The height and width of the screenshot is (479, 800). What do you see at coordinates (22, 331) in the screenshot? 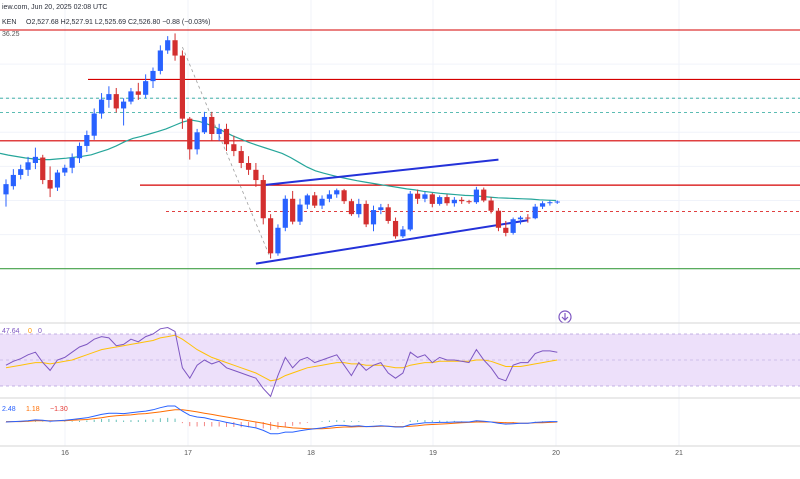
I see `rsi-header: 47.64 0 0` at bounding box center [22, 331].